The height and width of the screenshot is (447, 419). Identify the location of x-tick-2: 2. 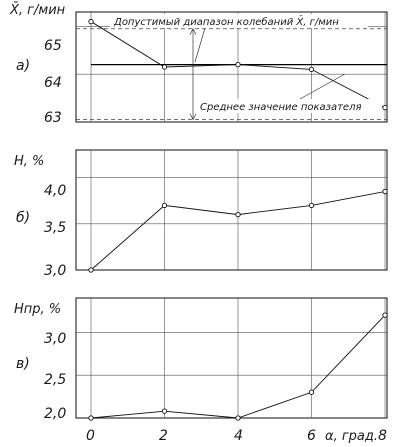
(163, 436).